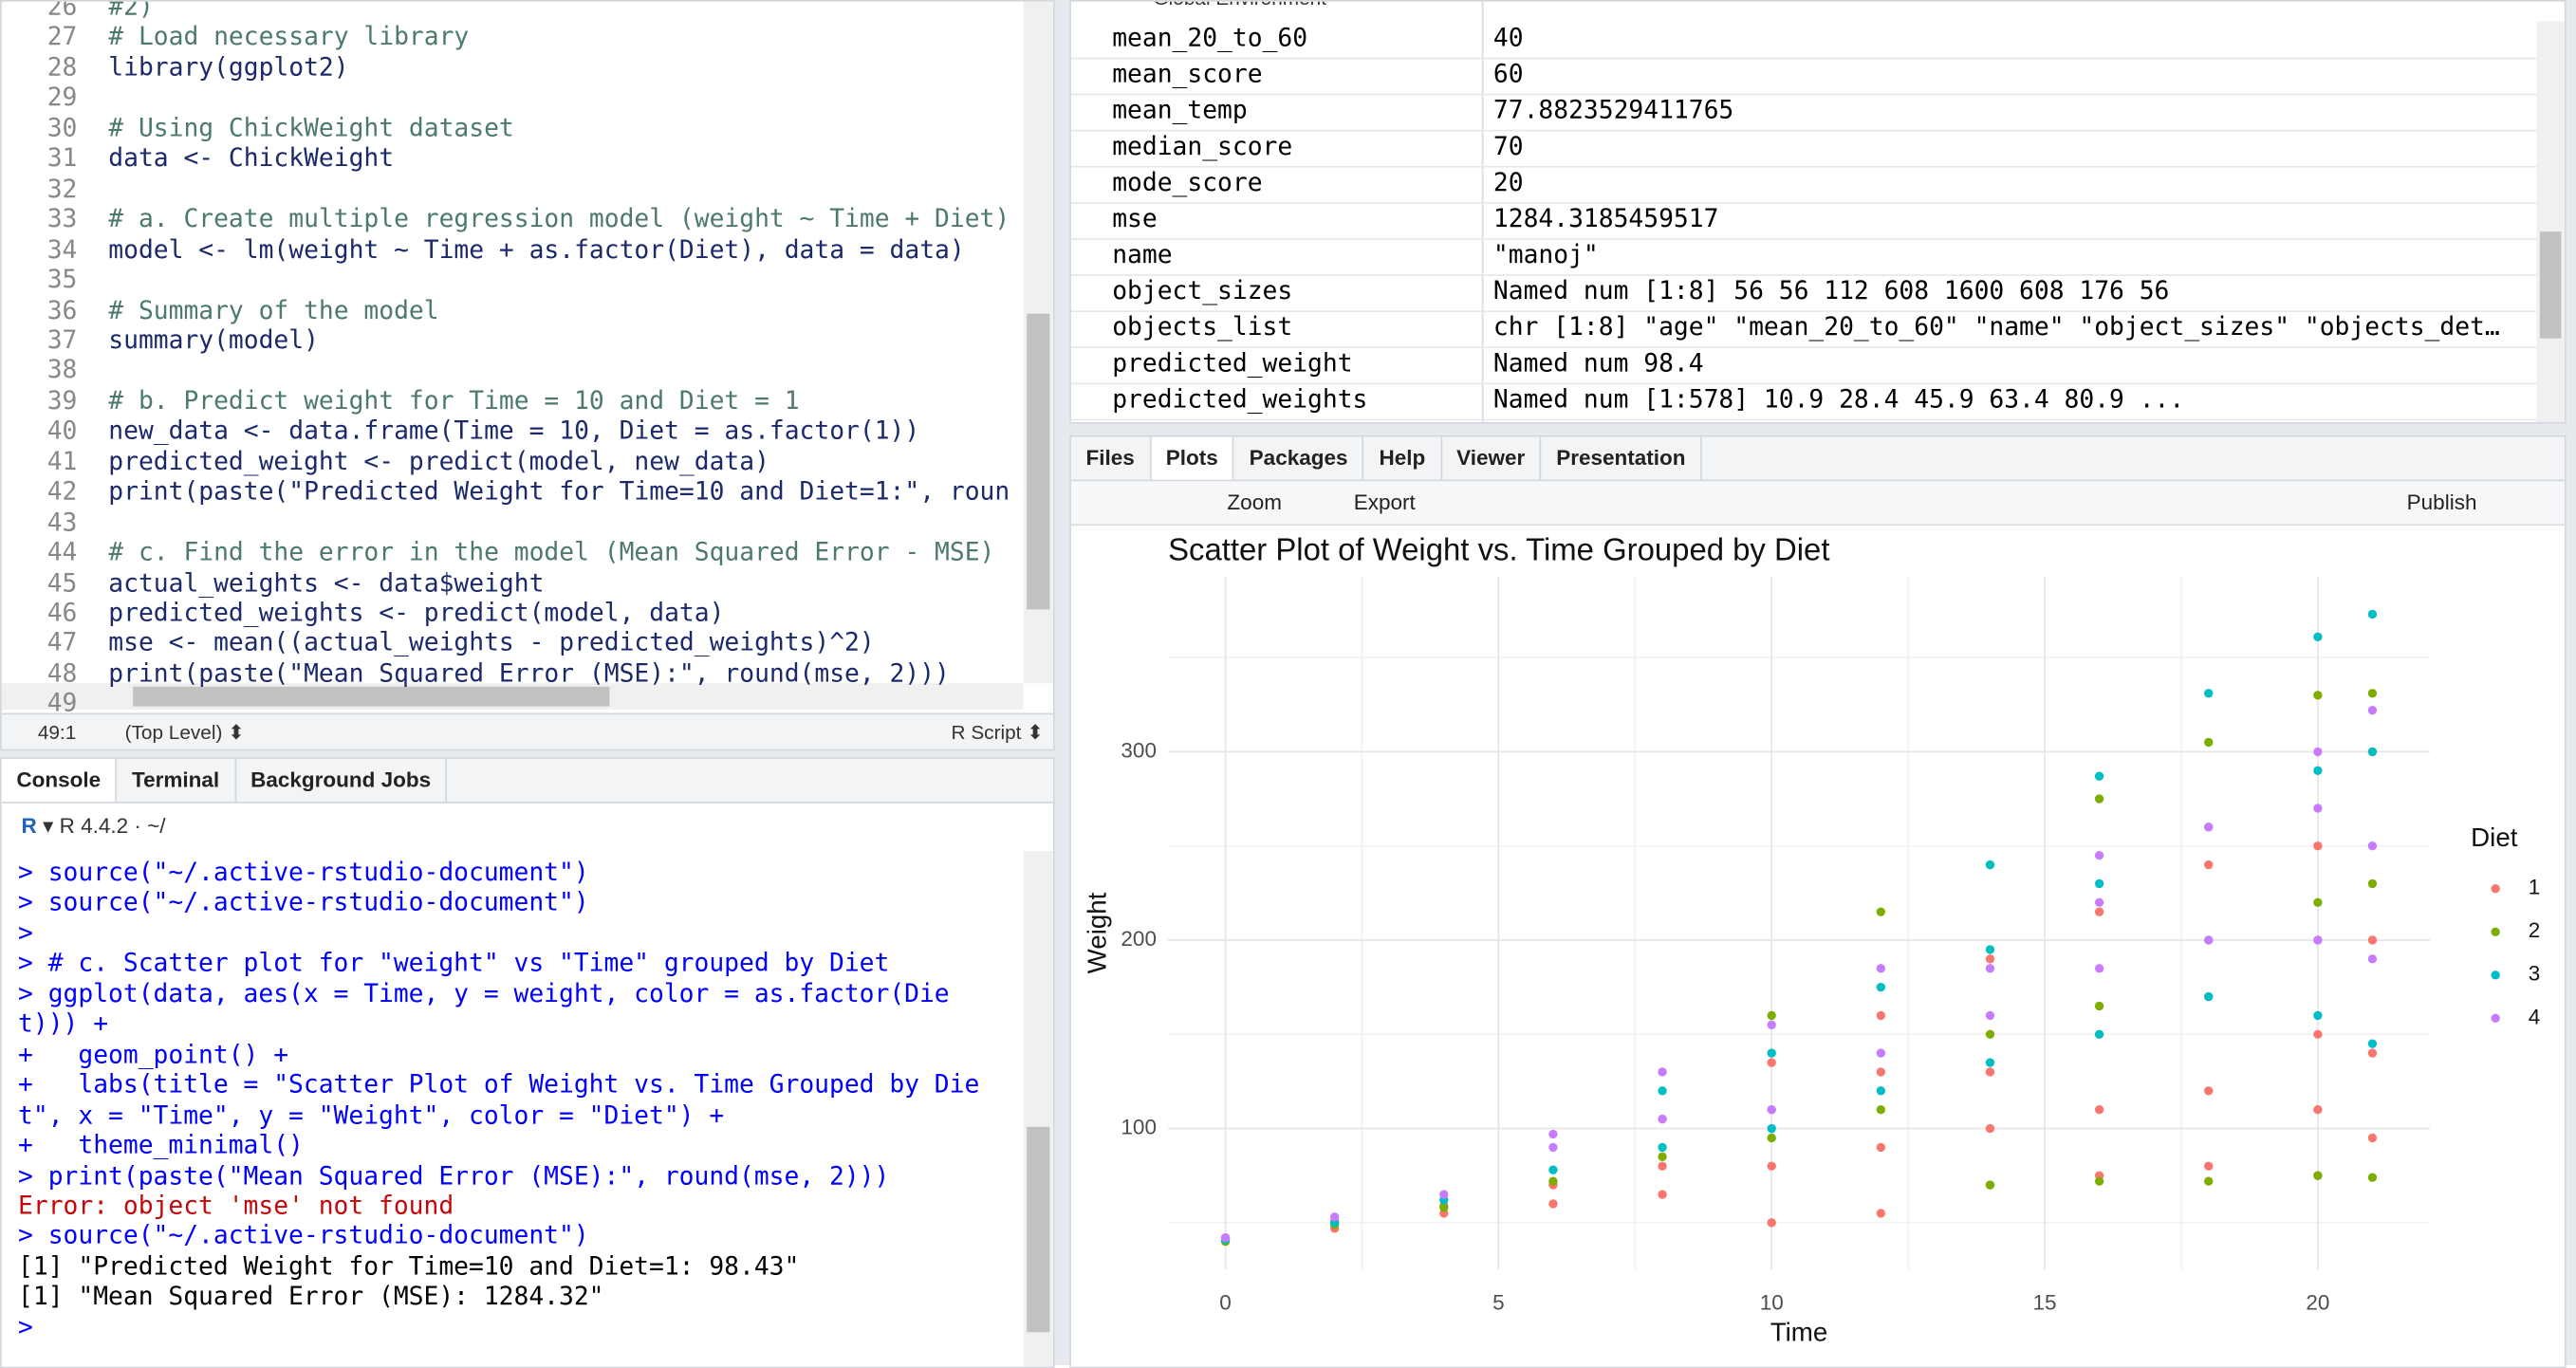  Describe the element at coordinates (2495, 931) in the screenshot. I see `legend-swatch` at that location.